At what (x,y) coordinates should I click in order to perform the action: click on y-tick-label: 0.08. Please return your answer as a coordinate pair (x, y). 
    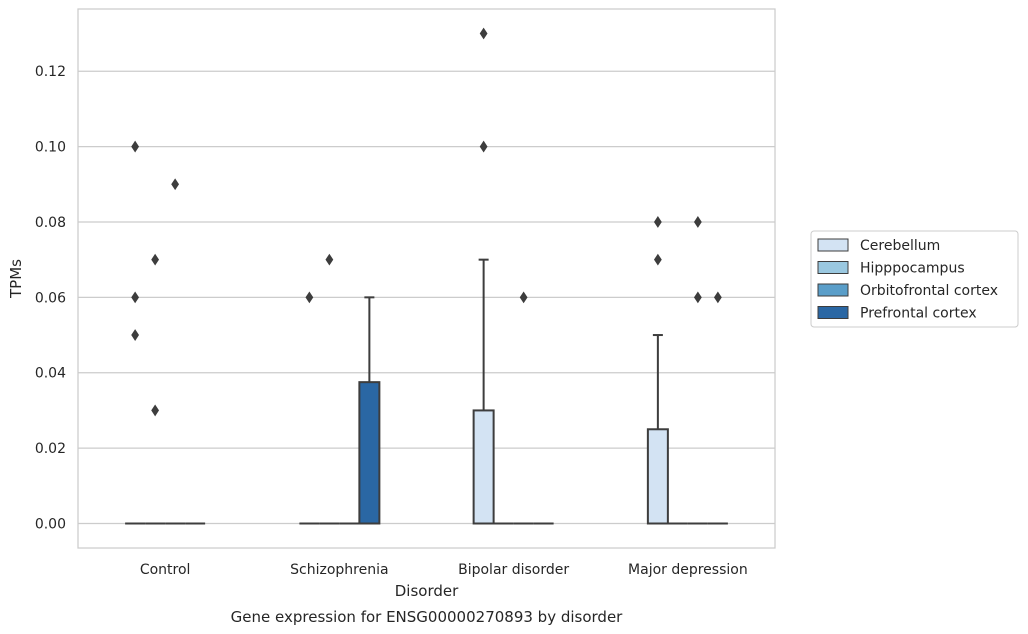
    Looking at the image, I should click on (50, 223).